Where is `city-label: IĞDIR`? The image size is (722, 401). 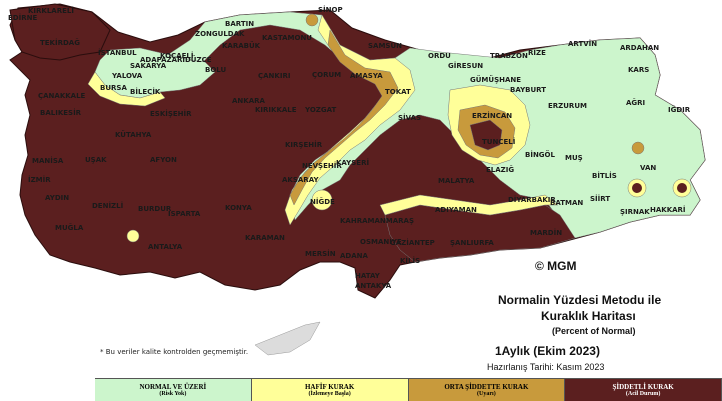
city-label: IĞDIR is located at coordinates (679, 109).